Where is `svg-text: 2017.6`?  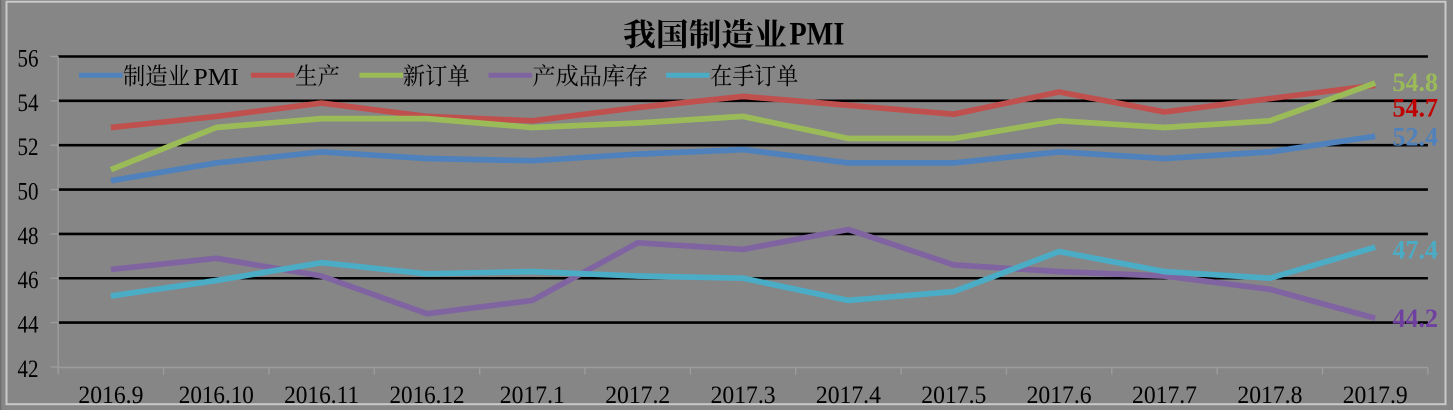
svg-text: 2017.6 is located at coordinates (1059, 395).